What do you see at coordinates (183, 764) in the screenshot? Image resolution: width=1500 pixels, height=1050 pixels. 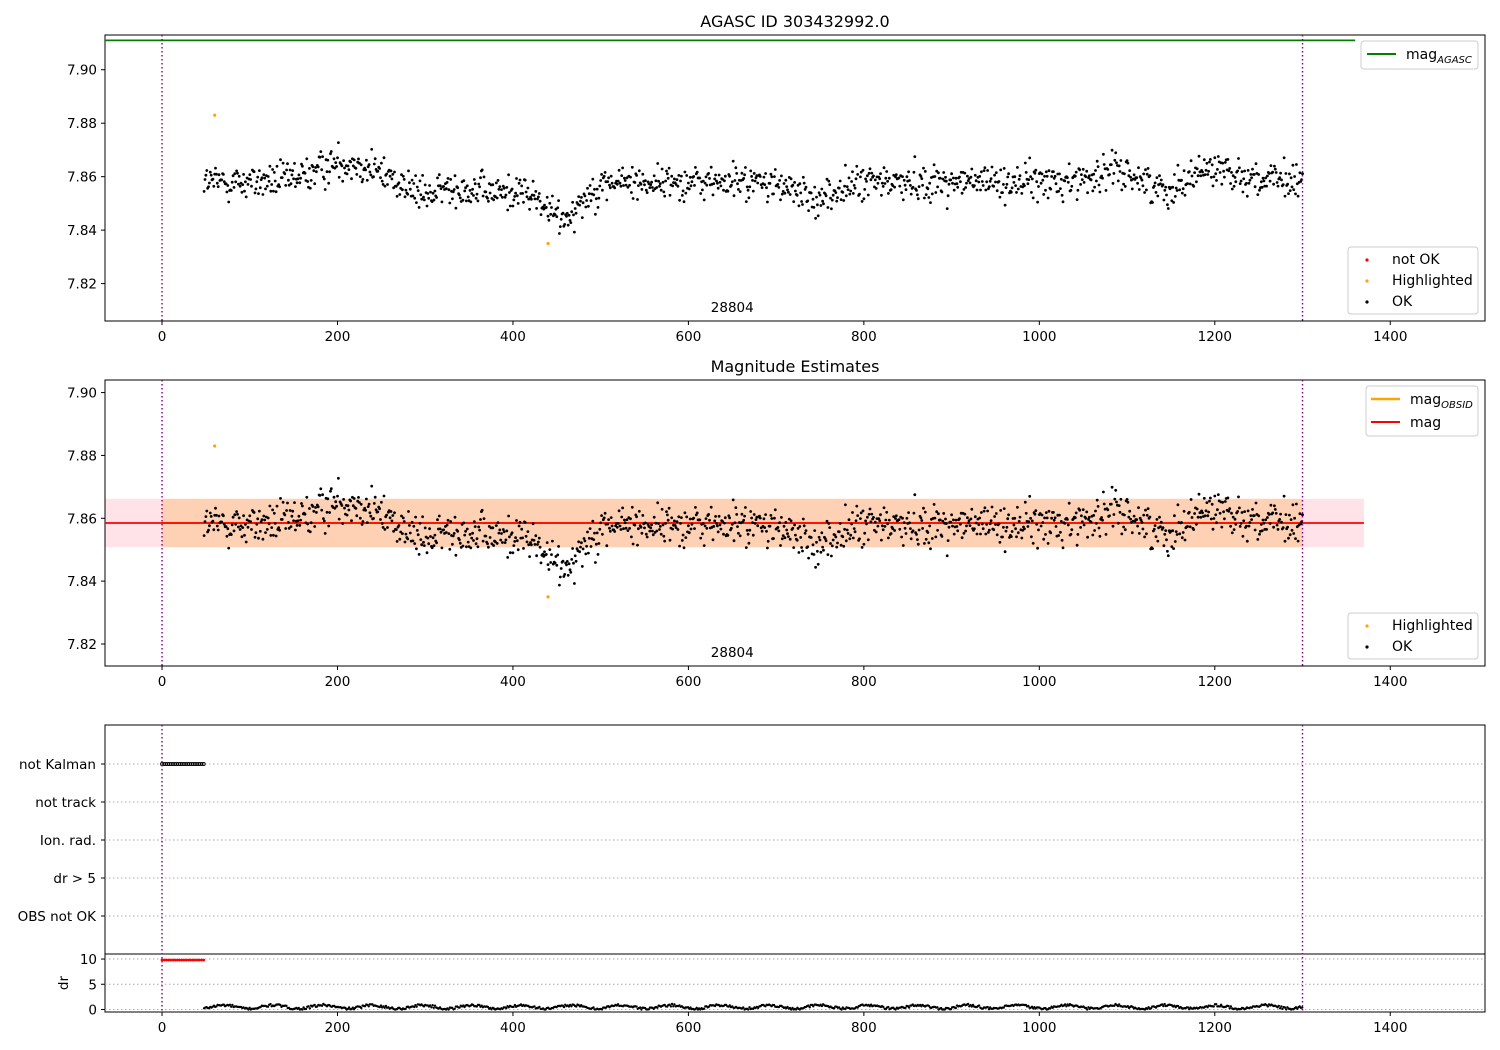 I see `flag-marks` at bounding box center [183, 764].